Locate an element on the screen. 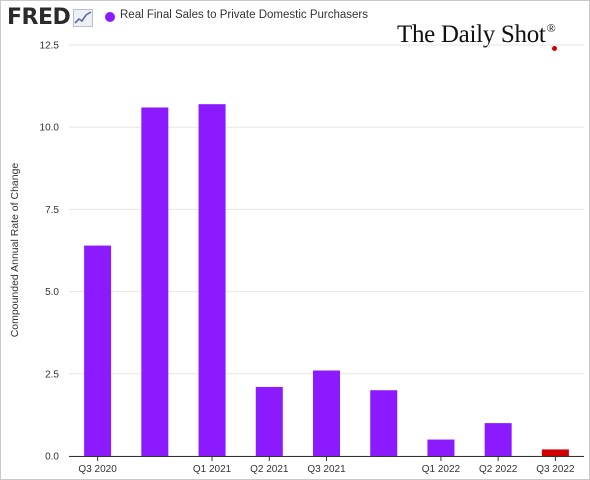 This screenshot has height=480, width=590. x-tick-label: Q3 2022 is located at coordinates (555, 469).